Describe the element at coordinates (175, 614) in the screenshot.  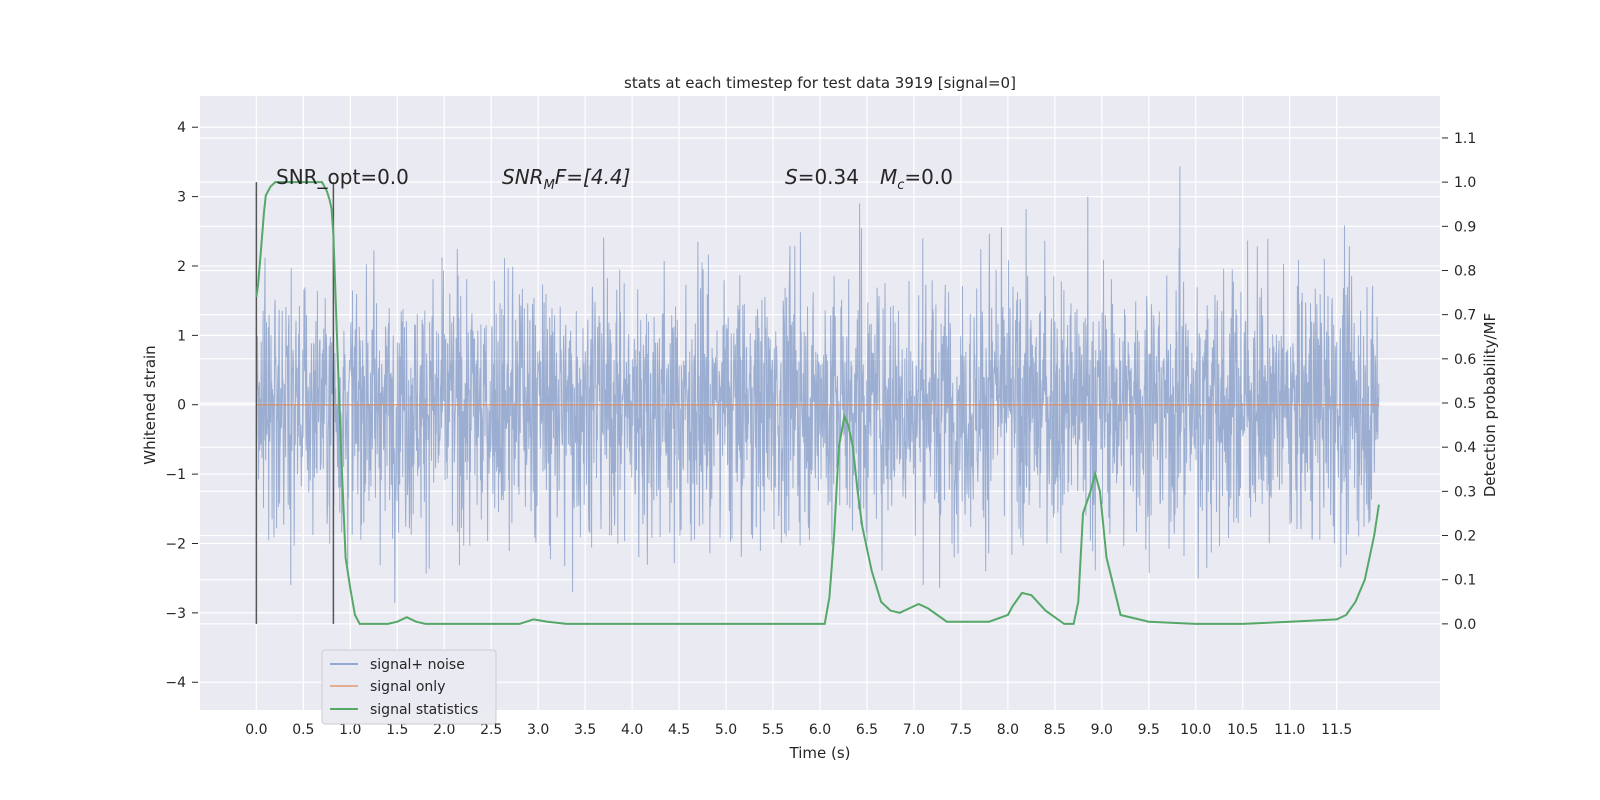
I see `y-tick-label: −3` at that location.